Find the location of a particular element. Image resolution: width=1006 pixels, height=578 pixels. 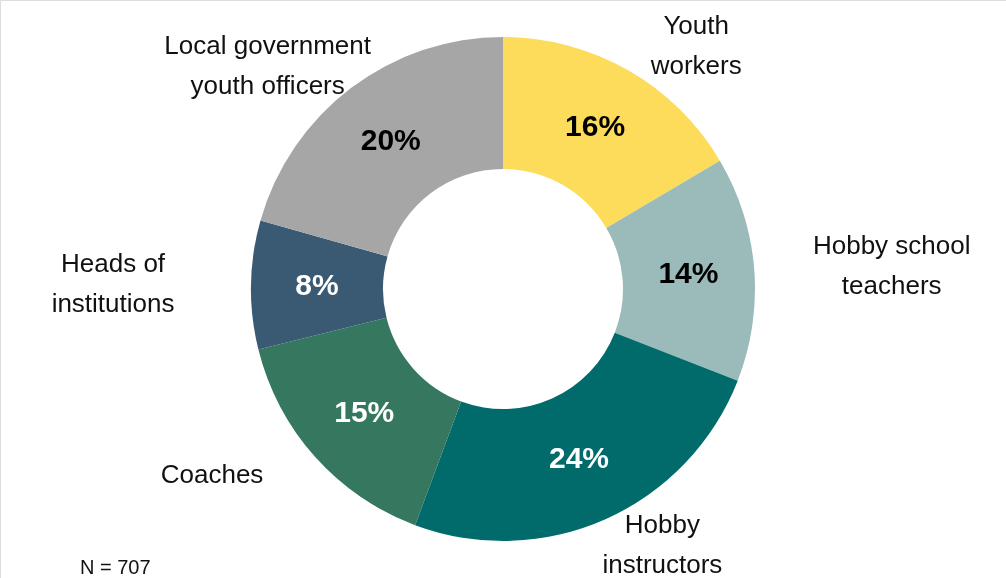

slice-label: Hobby school teachers is located at coordinates (891, 265).